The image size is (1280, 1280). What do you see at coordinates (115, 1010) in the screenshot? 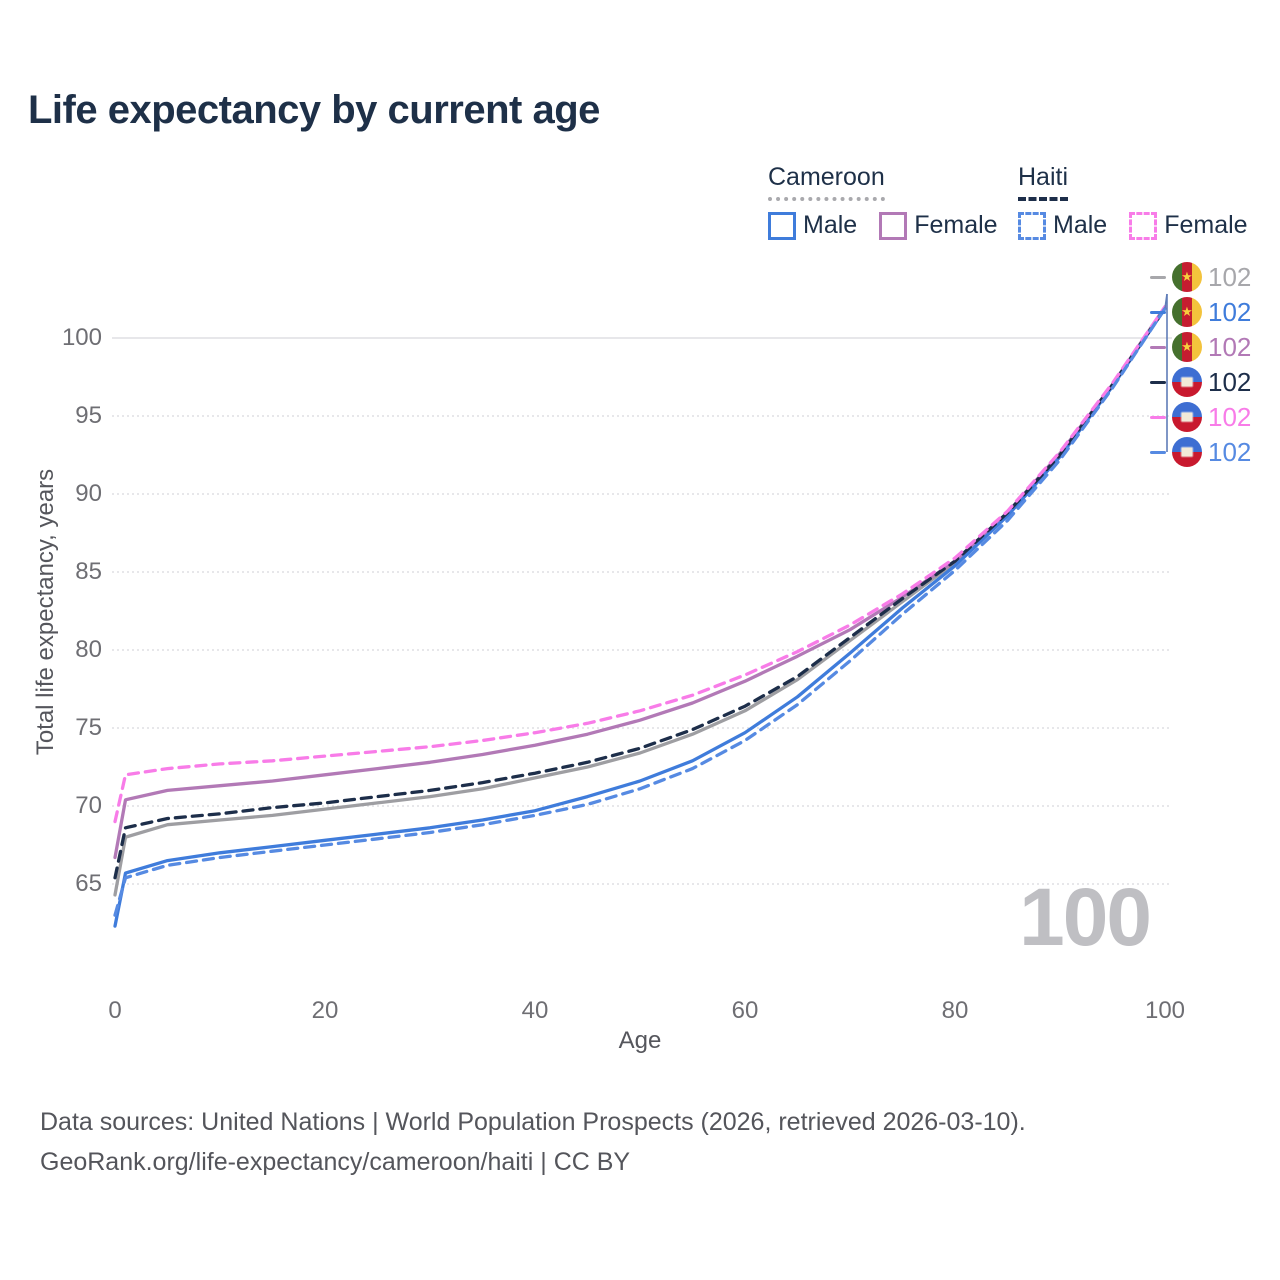
I see `x-tick-label: 0` at bounding box center [115, 1010].